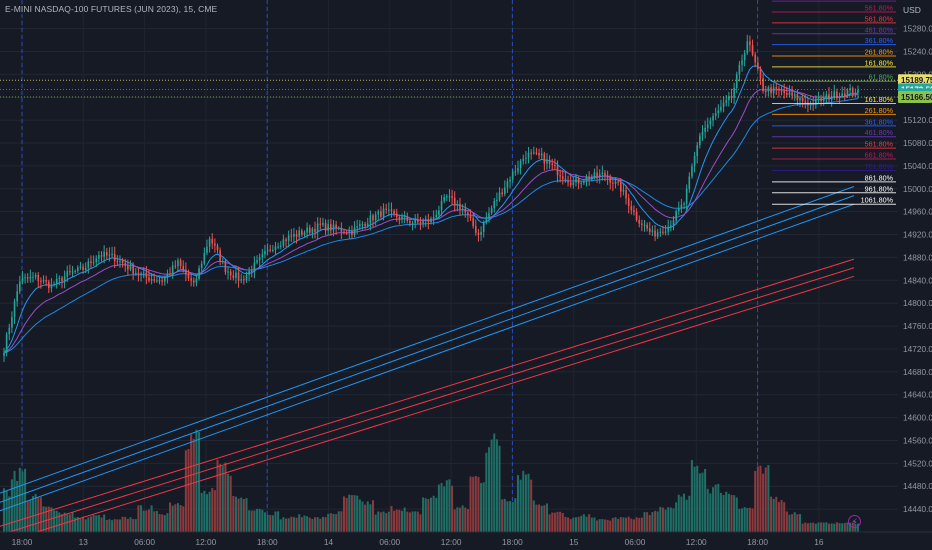  What do you see at coordinates (917, 486) in the screenshot?
I see `price-tick-label: 14480.00` at bounding box center [917, 486].